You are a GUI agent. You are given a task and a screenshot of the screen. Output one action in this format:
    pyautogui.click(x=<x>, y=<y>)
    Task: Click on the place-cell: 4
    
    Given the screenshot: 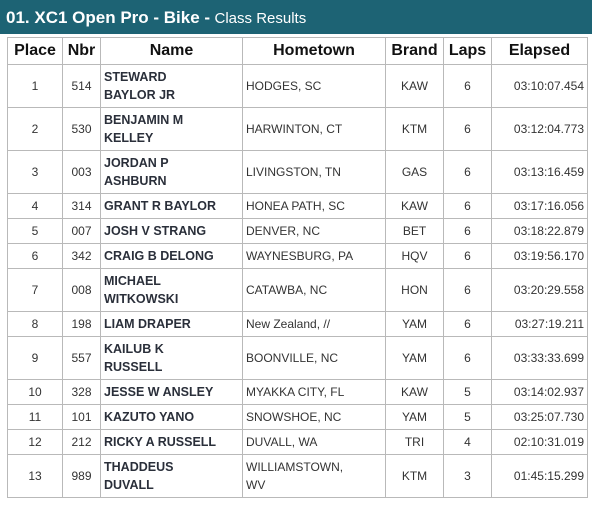 What is the action you would take?
    pyautogui.click(x=35, y=206)
    